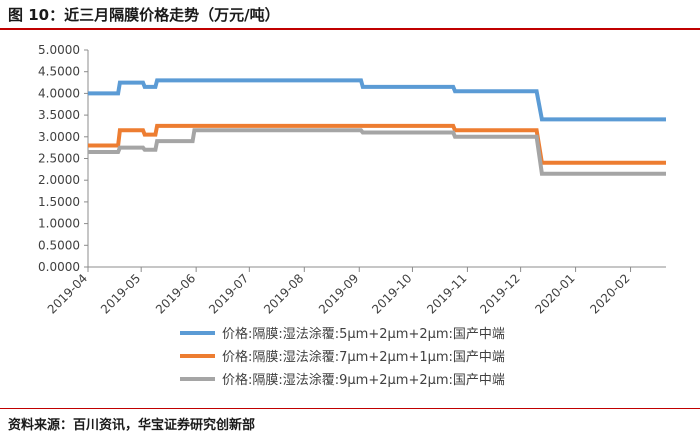 The width and height of the screenshot is (700, 437). I want to click on x-tick-label: 2019-04, so click(67, 293).